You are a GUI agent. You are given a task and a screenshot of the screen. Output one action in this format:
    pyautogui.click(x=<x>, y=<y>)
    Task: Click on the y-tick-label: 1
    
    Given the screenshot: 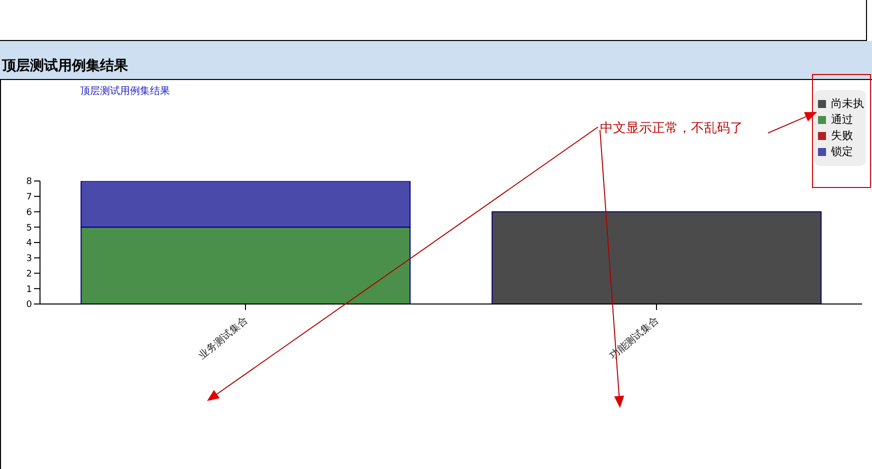 What is the action you would take?
    pyautogui.click(x=29, y=289)
    